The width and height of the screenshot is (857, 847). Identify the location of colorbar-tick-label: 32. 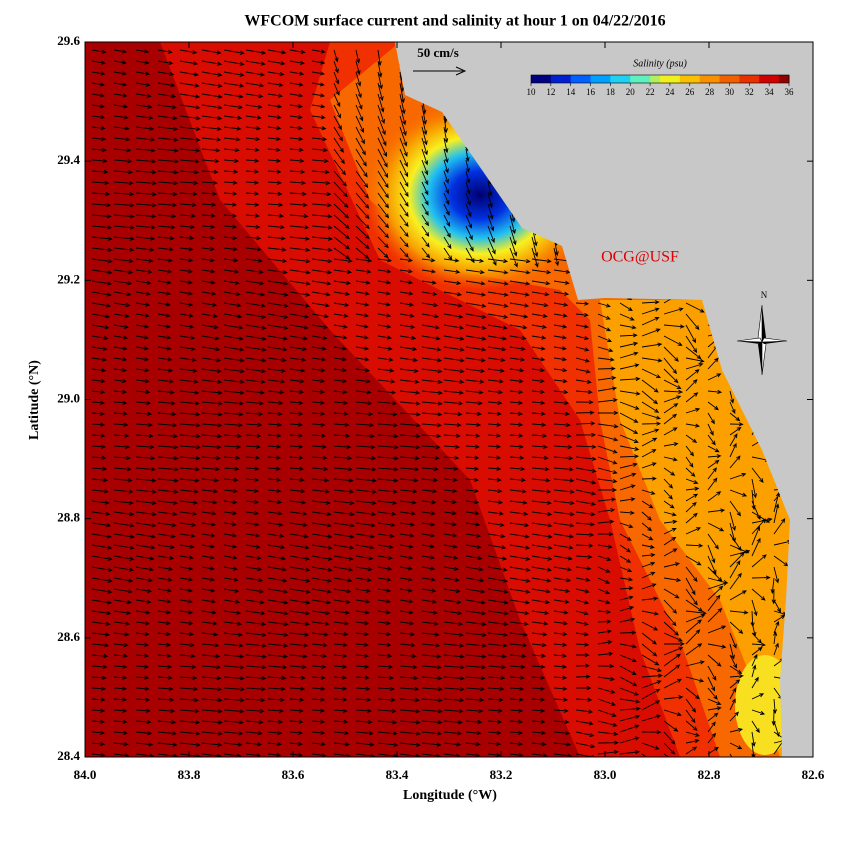
(749, 92).